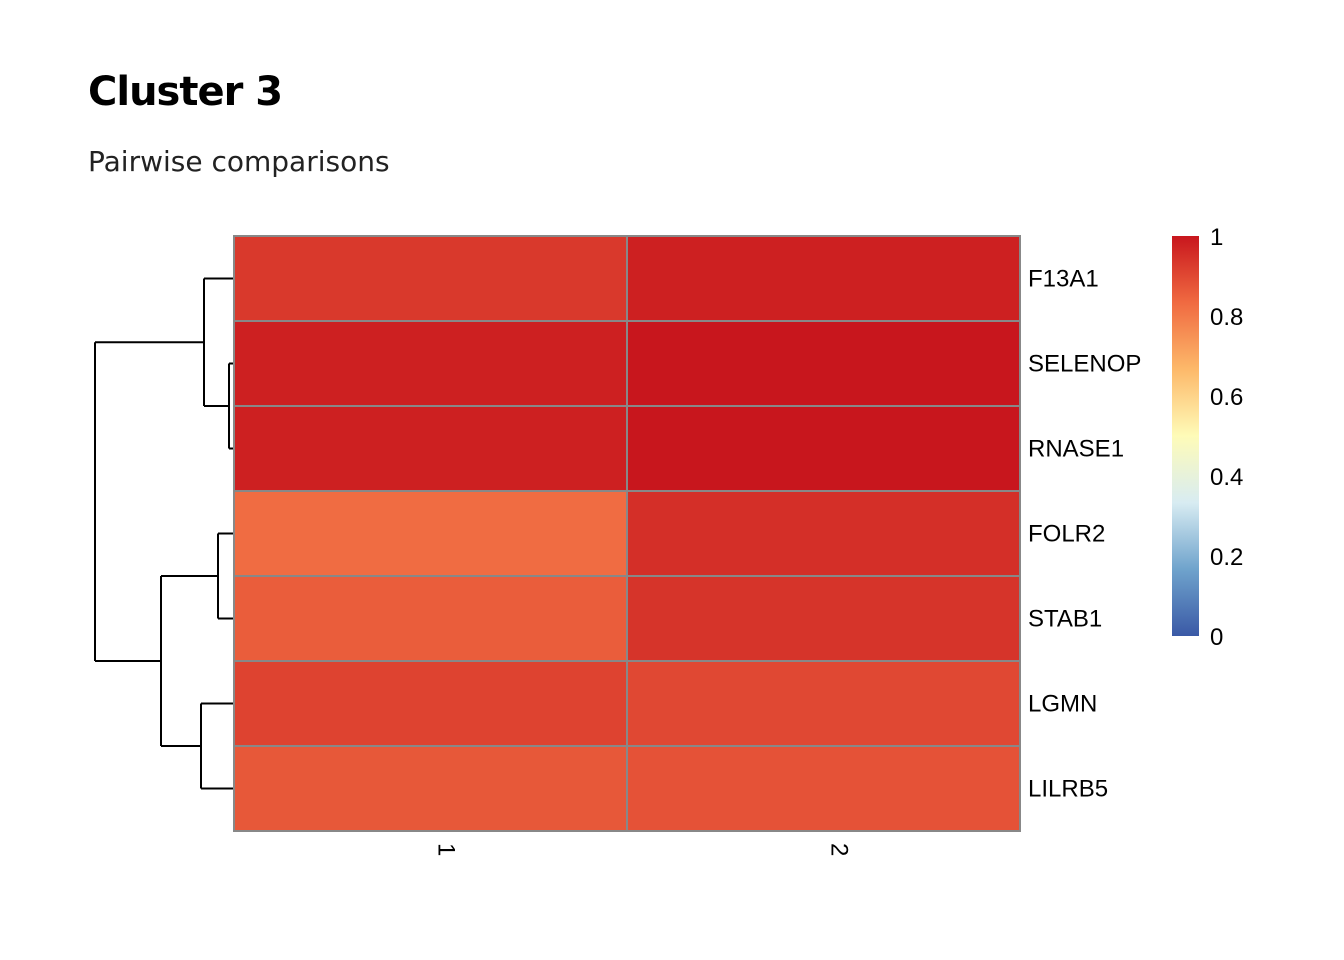 The image size is (1344, 960). I want to click on column-label: 1, so click(446, 849).